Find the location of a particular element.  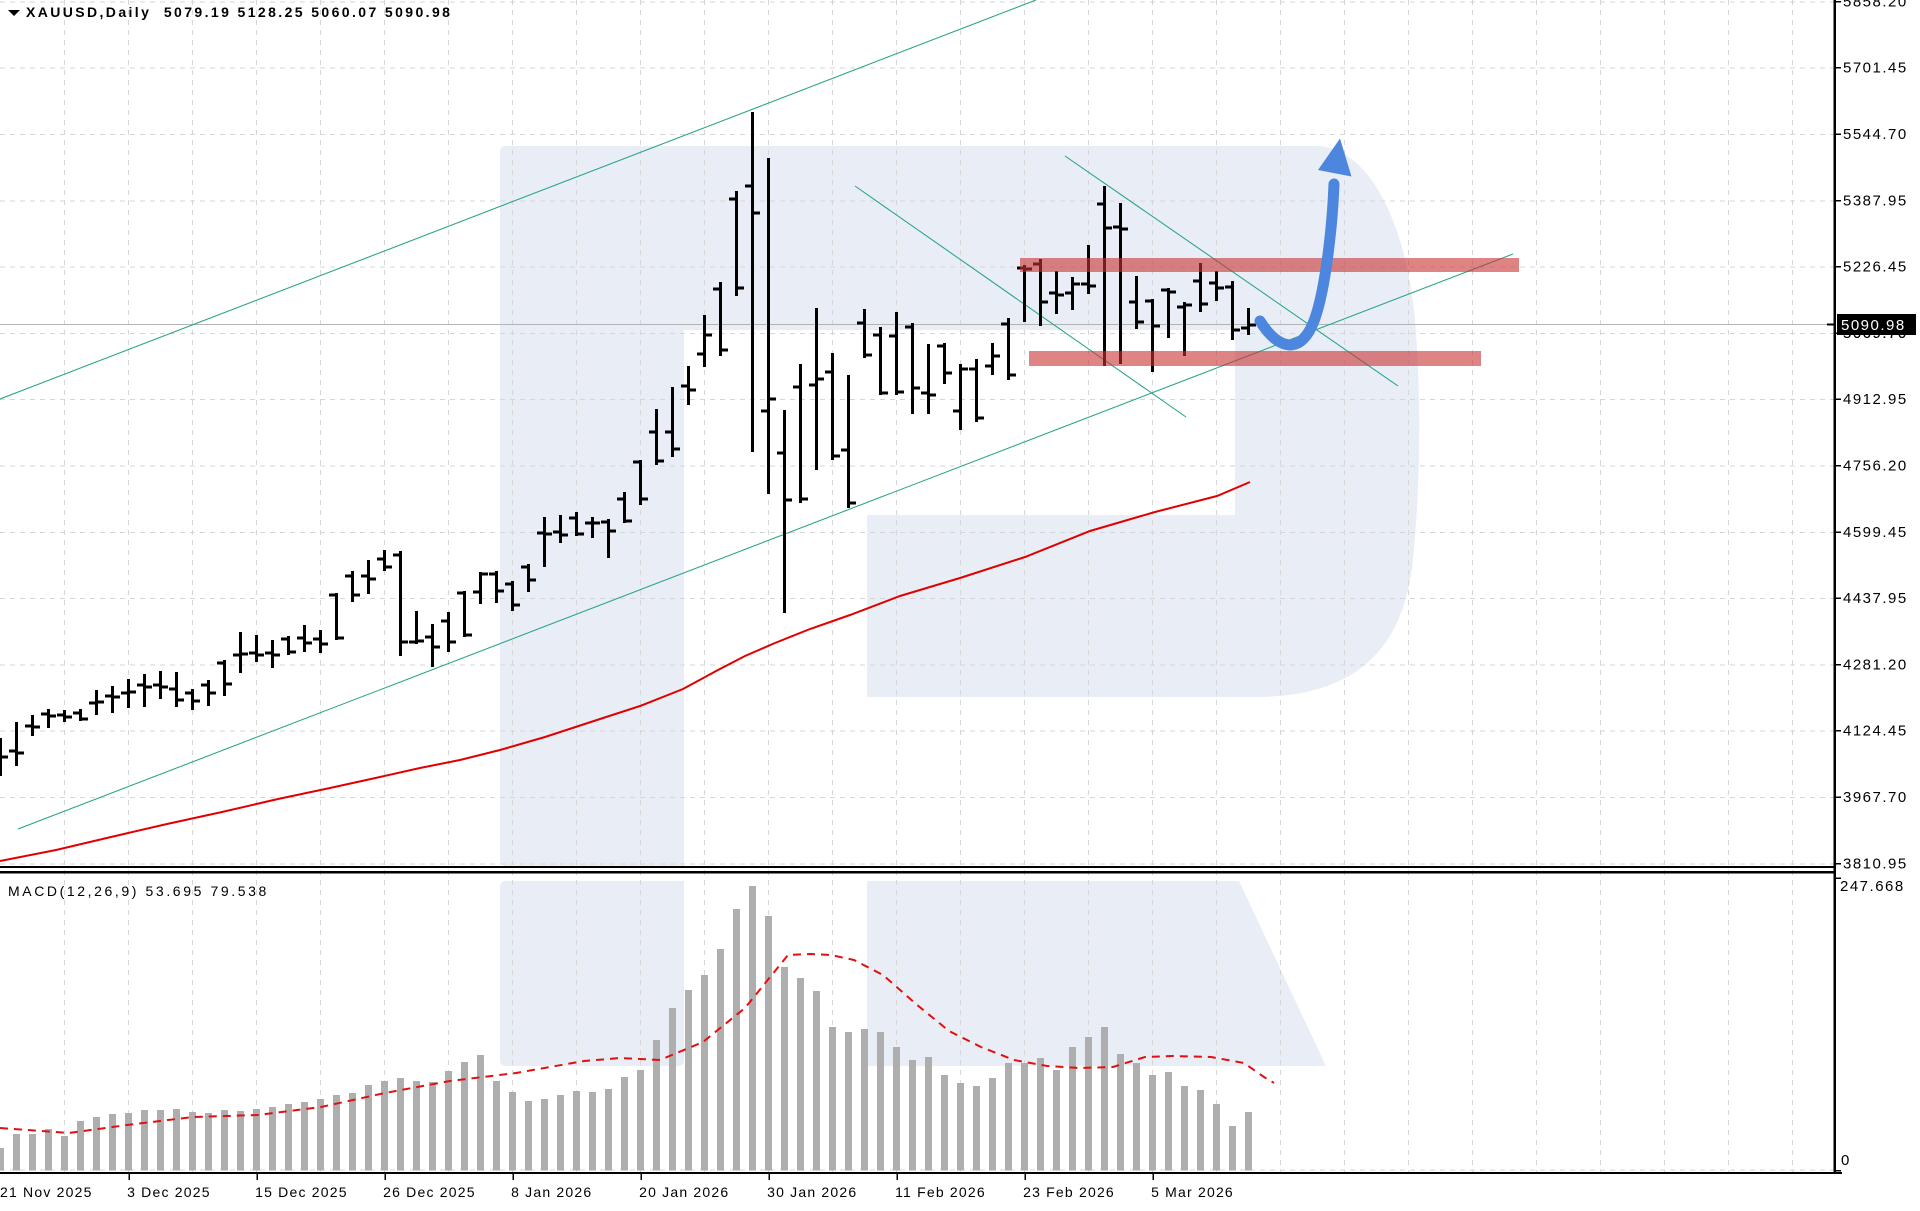

svg-text: 5090.98 is located at coordinates (1873, 325).